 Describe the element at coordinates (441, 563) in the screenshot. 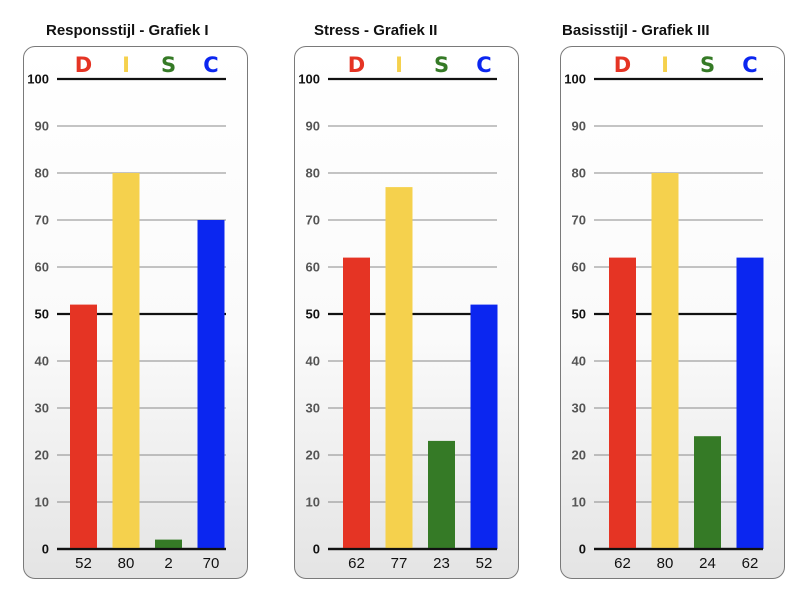

I see `bar-value-label: 23` at that location.